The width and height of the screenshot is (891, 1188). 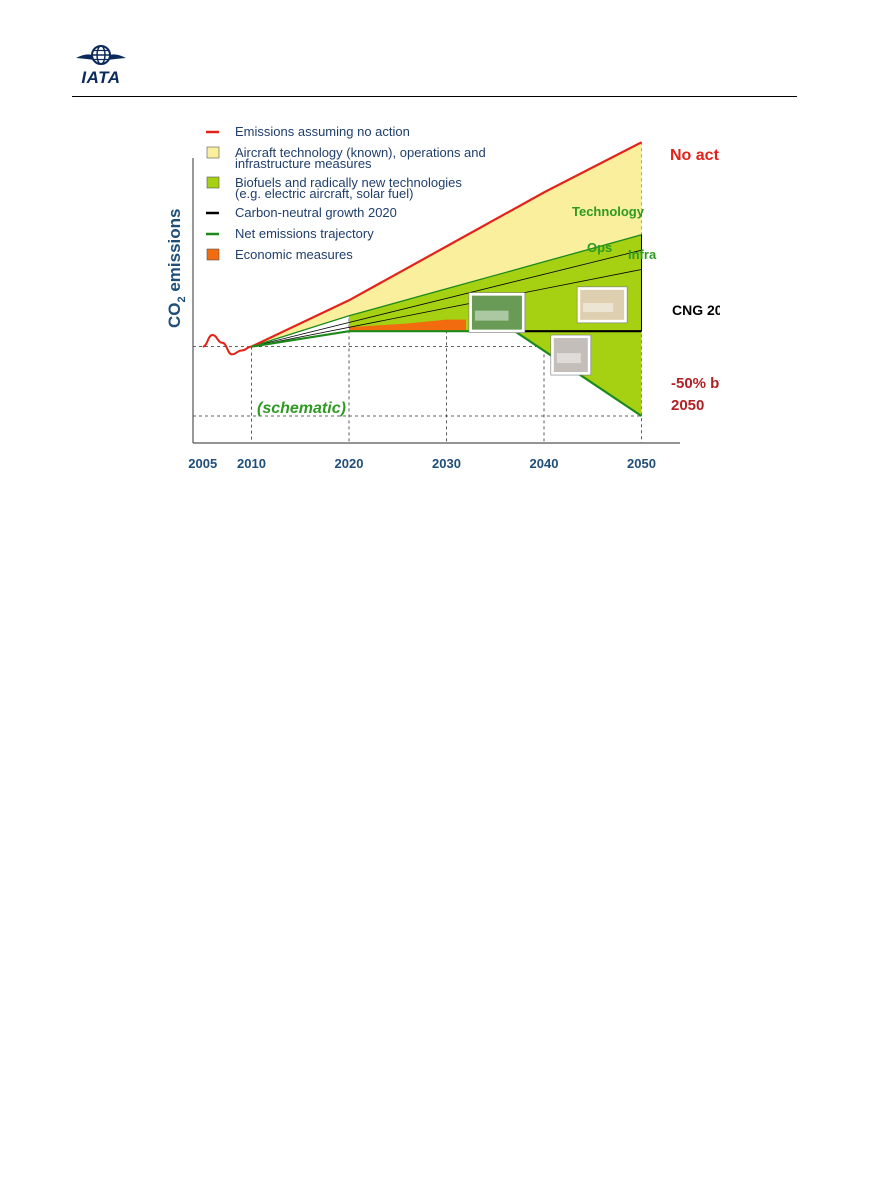 I want to click on legend-item-0: Emissions assuming no action, so click(x=308, y=131).